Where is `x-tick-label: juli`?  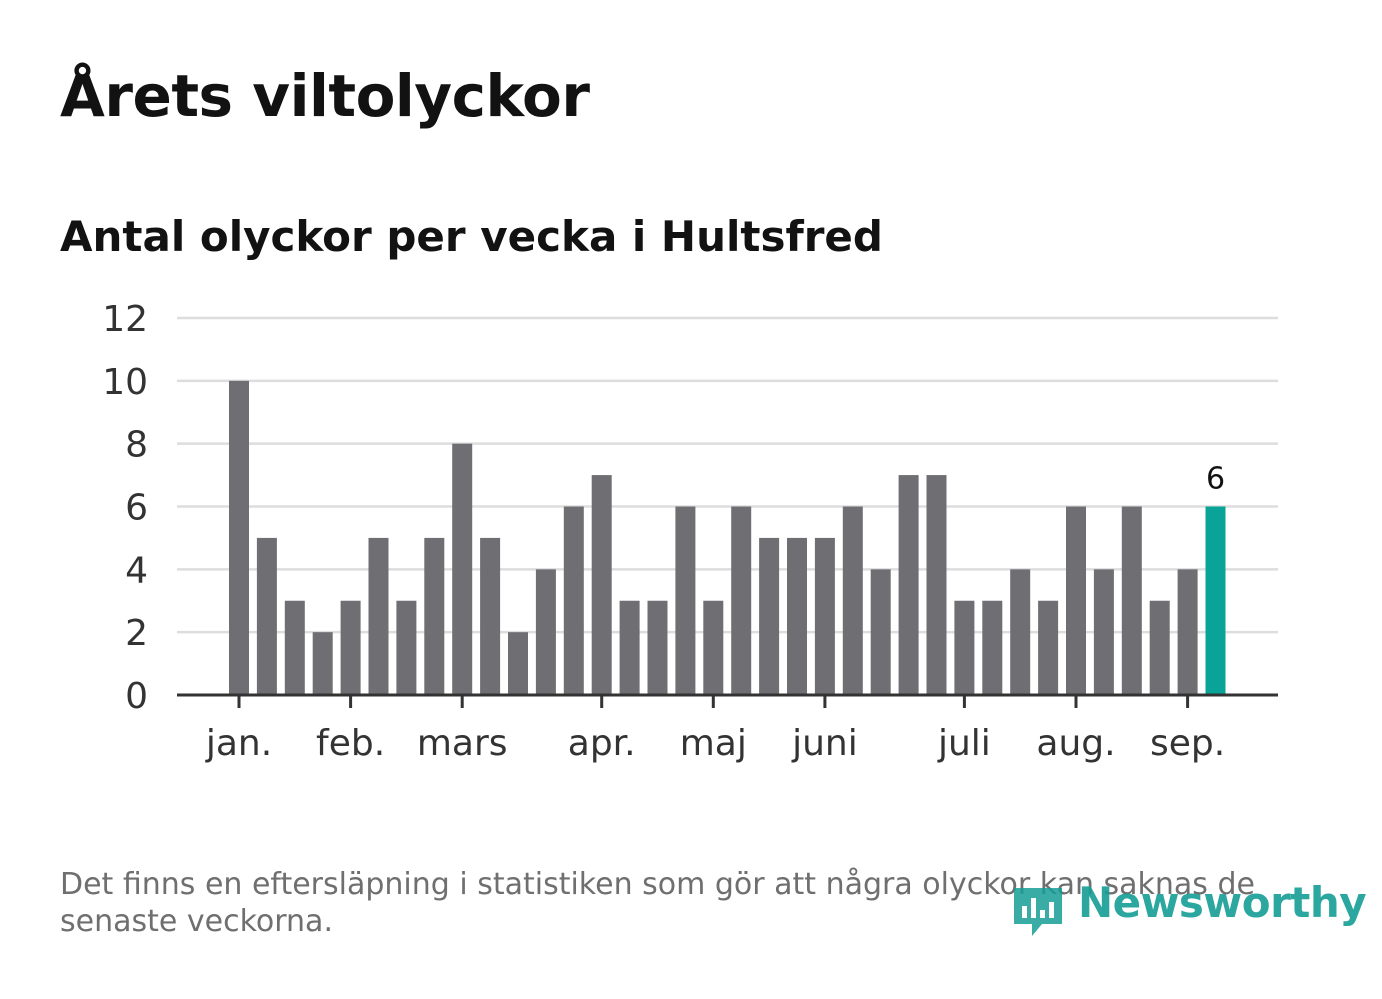 x-tick-label: juli is located at coordinates (964, 743).